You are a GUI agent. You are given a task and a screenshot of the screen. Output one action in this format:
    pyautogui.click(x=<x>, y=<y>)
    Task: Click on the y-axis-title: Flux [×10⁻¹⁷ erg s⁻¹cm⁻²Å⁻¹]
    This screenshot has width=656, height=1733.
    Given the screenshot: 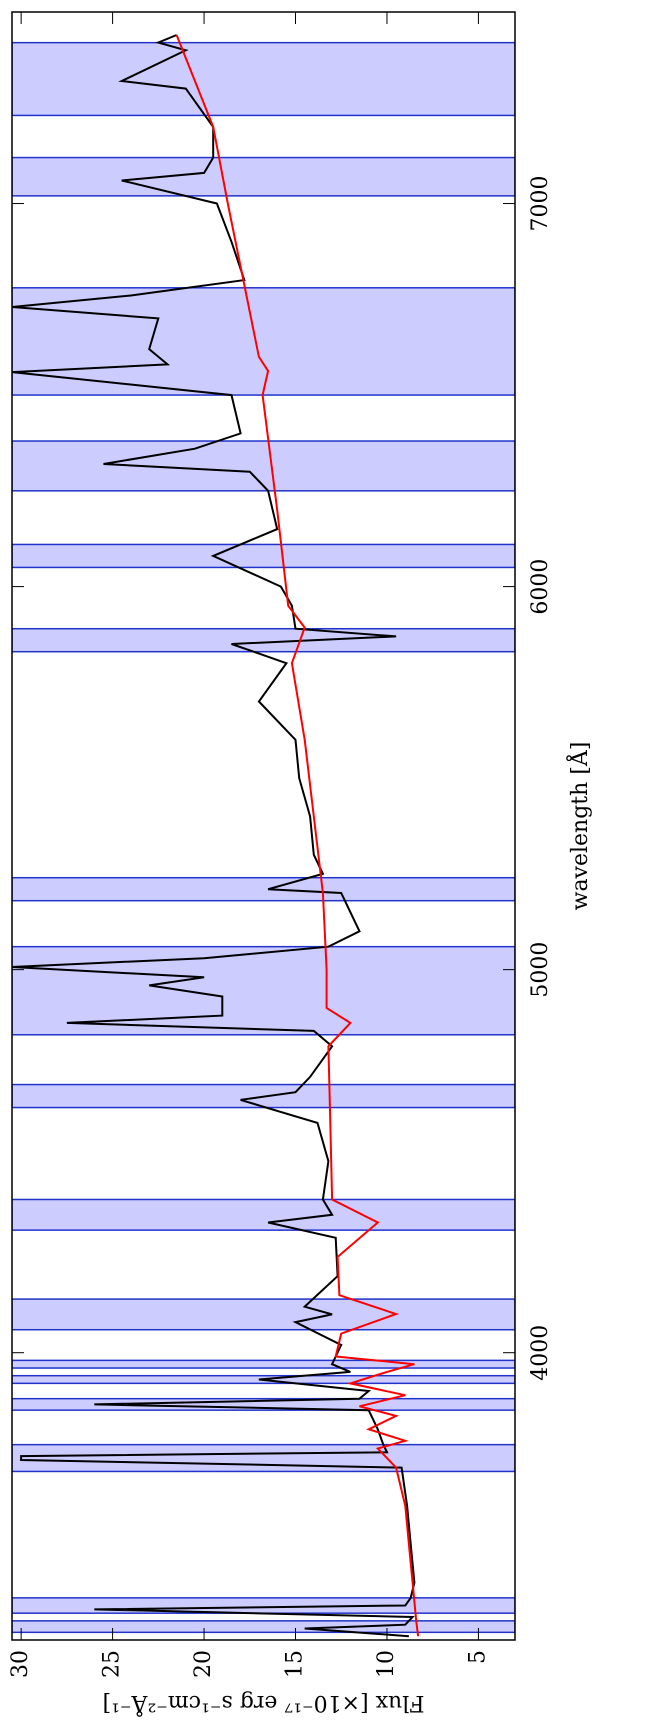 What is the action you would take?
    pyautogui.click(x=264, y=1704)
    